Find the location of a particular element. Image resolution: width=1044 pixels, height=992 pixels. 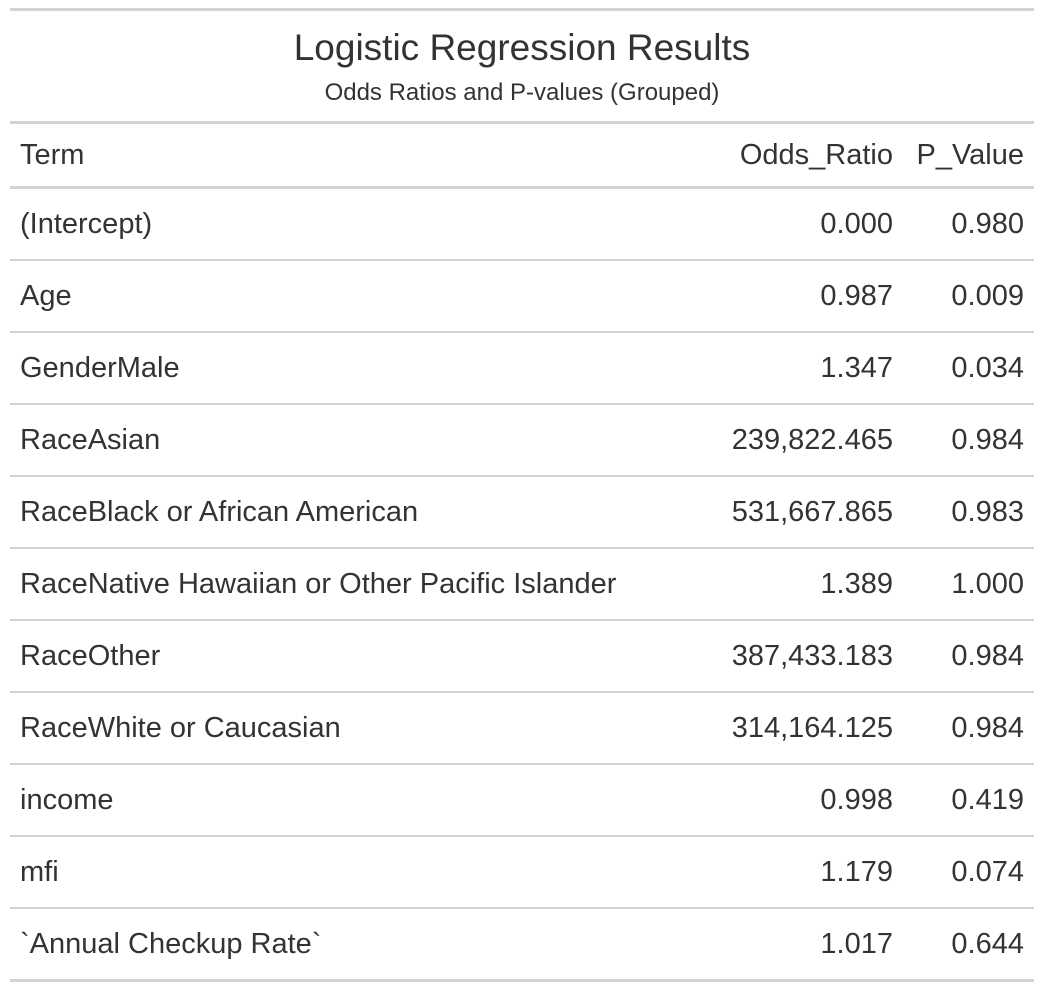

cell-term: GenderMale is located at coordinates (350, 367).